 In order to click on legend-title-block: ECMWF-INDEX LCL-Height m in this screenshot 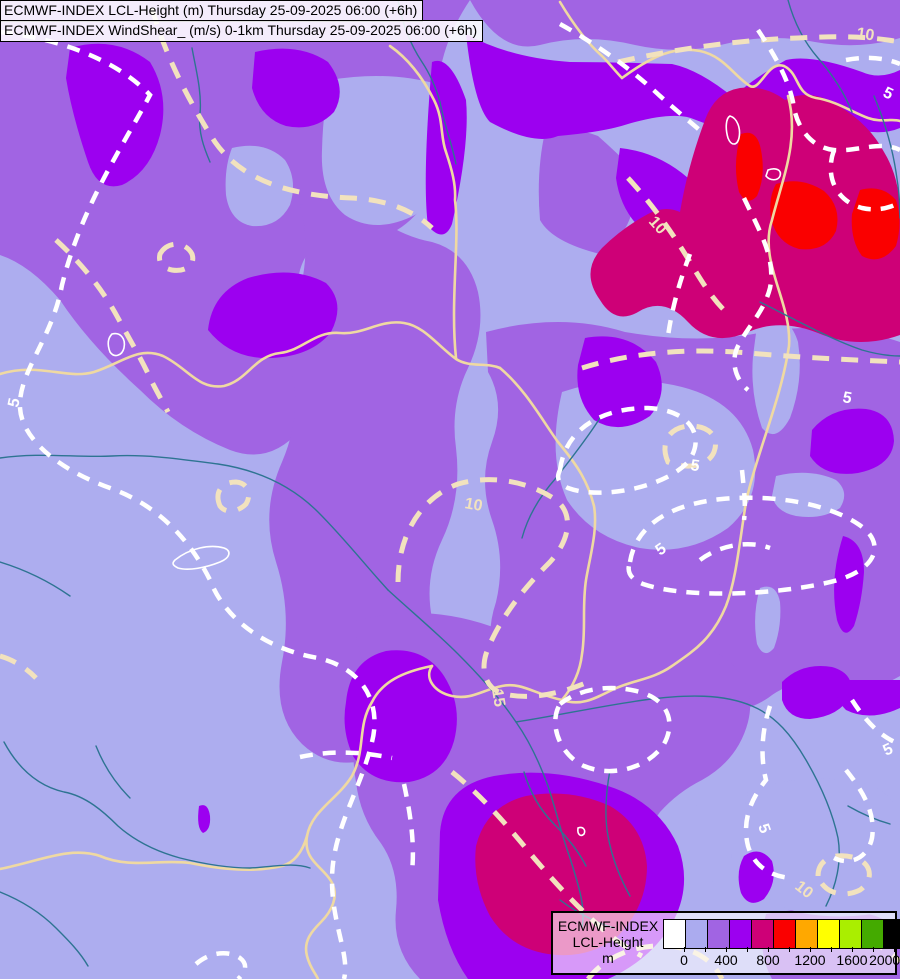, I will do `click(608, 942)`.